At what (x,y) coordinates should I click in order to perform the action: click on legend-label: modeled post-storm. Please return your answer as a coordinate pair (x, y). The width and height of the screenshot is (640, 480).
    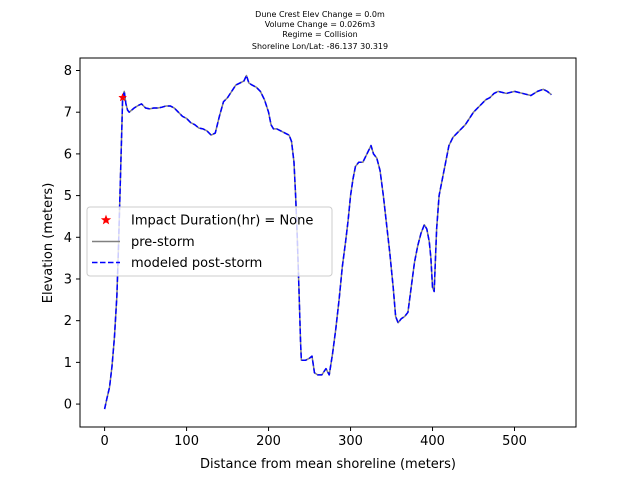
    Looking at the image, I should click on (196, 263).